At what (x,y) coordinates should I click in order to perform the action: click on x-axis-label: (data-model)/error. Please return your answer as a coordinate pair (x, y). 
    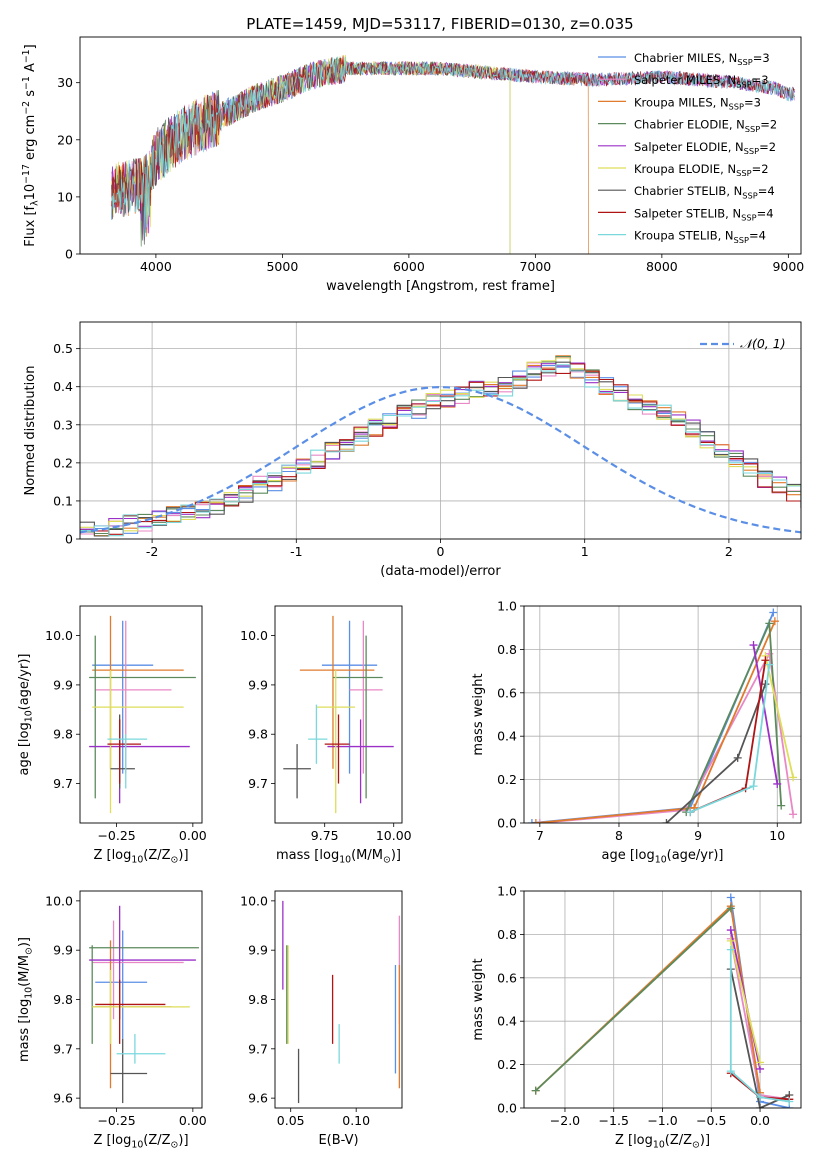
    Looking at the image, I should click on (440, 571).